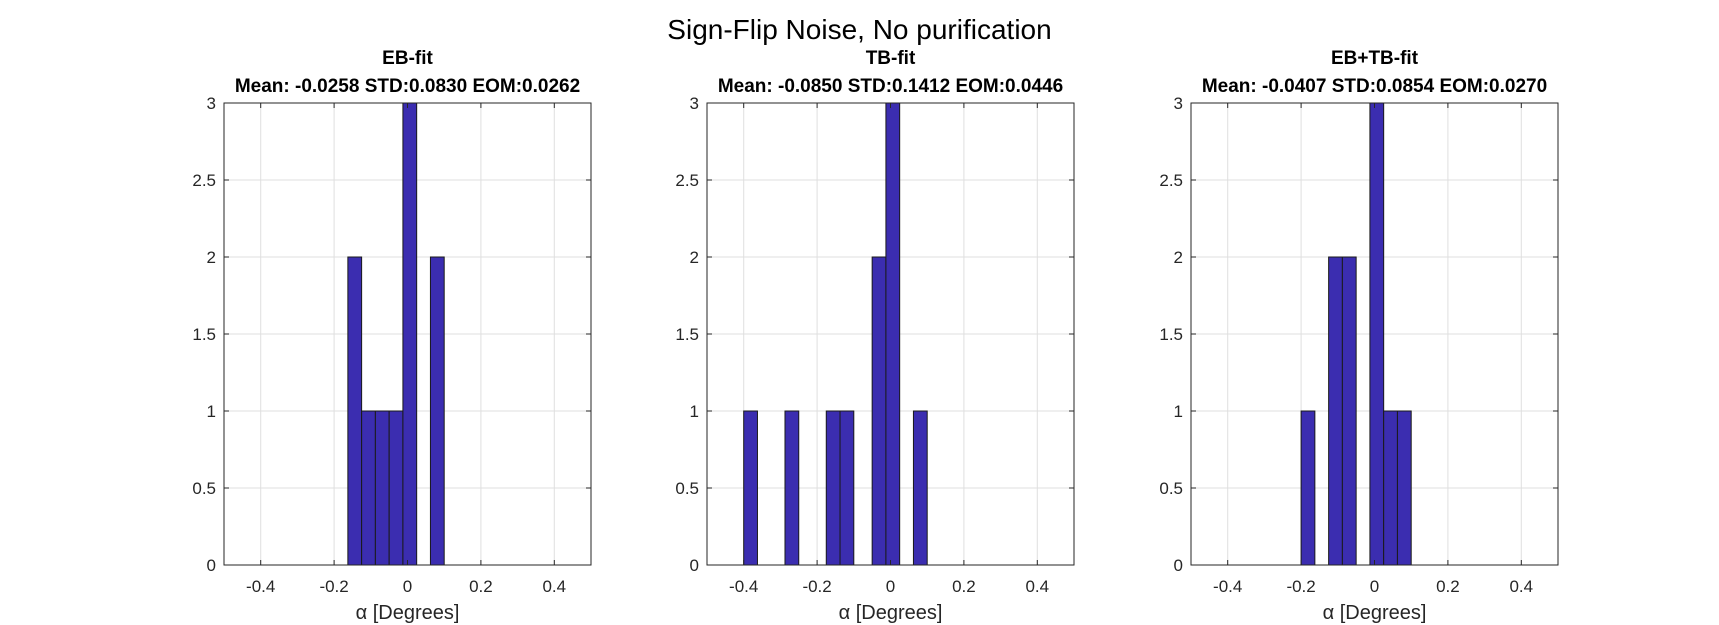  What do you see at coordinates (1375, 58) in the screenshot?
I see `panel-title: EB+TB-fit` at bounding box center [1375, 58].